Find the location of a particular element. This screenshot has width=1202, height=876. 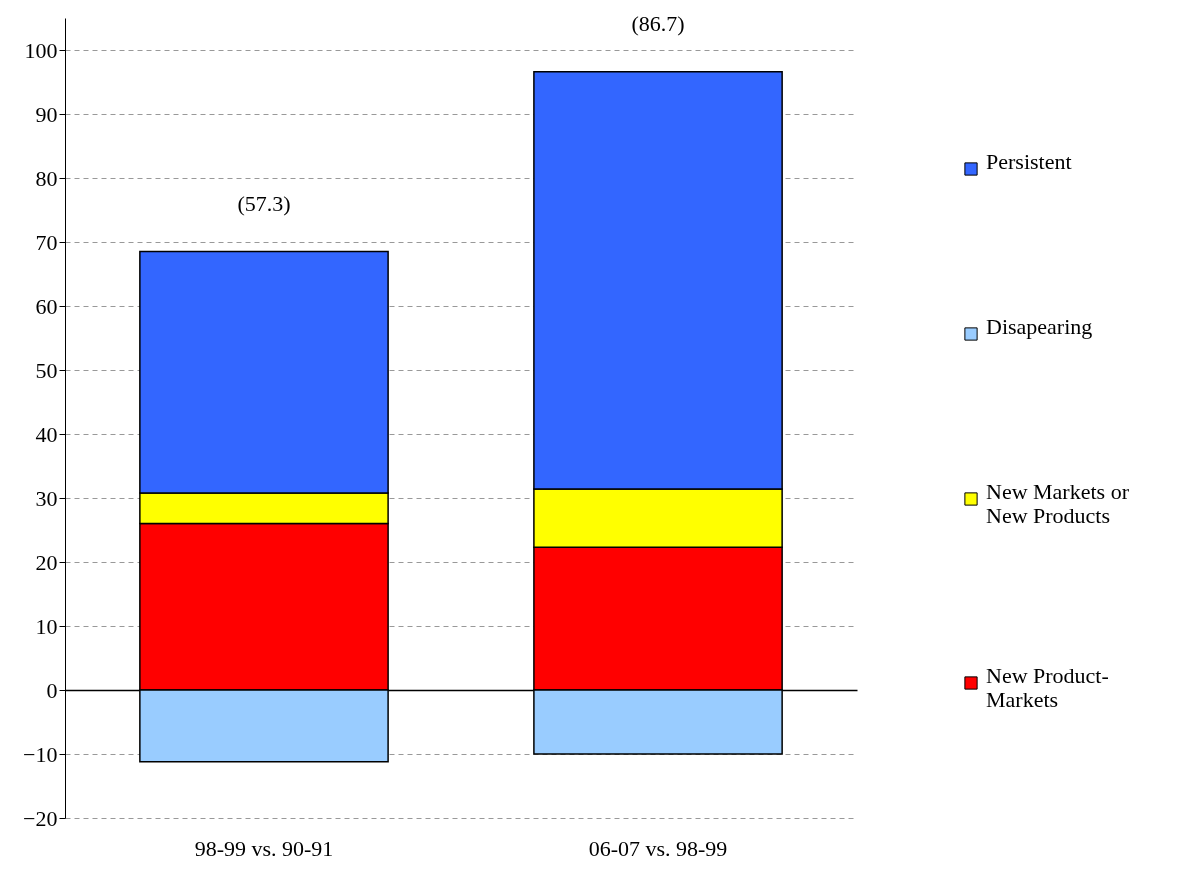

legend-label: New Product-Markets is located at coordinates (1047, 687).